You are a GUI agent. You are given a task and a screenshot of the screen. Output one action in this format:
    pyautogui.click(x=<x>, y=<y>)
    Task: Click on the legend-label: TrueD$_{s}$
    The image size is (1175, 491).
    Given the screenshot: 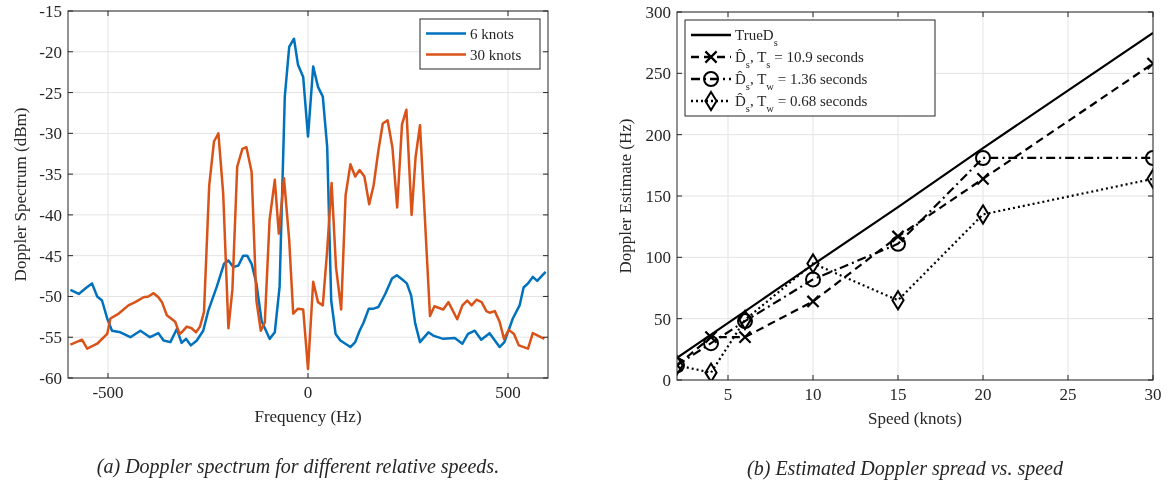 What is the action you would take?
    pyautogui.click(x=756, y=37)
    